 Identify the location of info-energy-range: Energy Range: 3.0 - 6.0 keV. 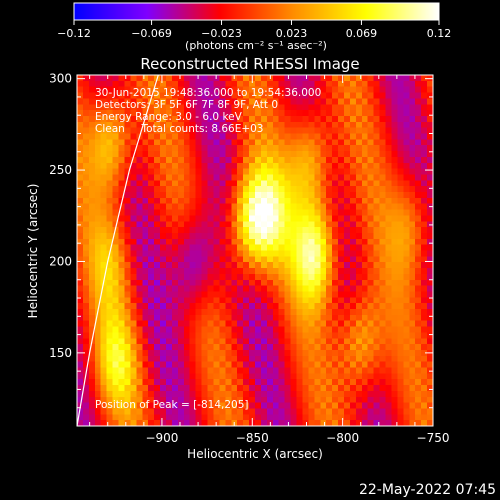
(169, 117).